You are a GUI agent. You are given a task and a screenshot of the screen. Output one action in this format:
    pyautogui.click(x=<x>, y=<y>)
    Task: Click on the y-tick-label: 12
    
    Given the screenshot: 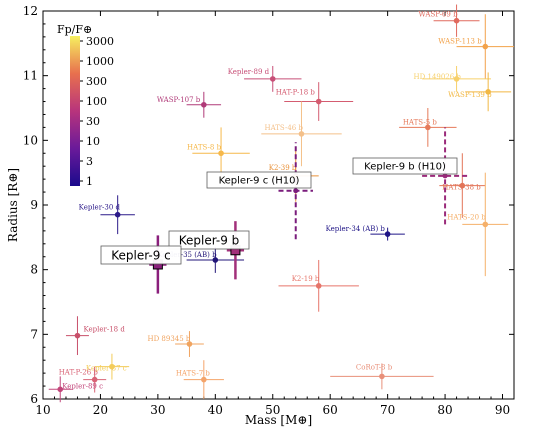 What is the action you would take?
    pyautogui.click(x=30, y=11)
    